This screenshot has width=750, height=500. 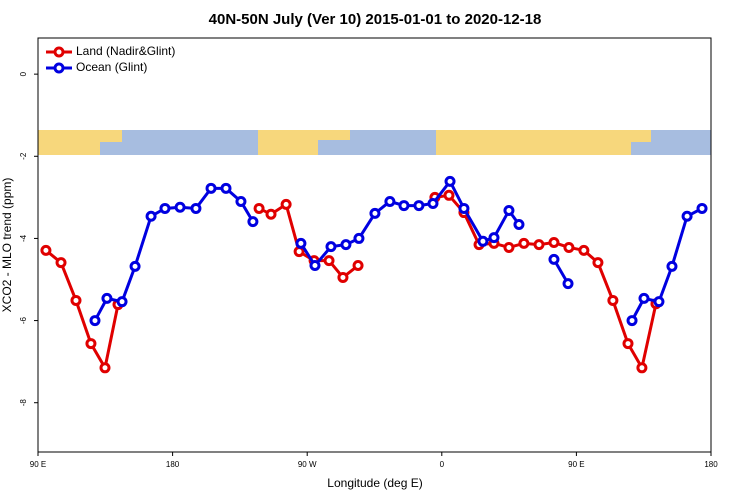 What do you see at coordinates (125, 51) in the screenshot?
I see `legend-label: Land (Nadir&Glint)` at bounding box center [125, 51].